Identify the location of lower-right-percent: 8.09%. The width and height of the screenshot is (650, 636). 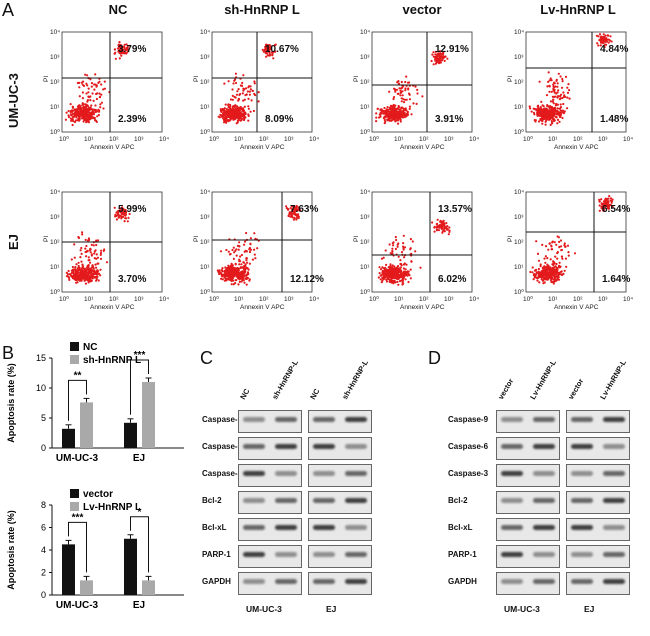
(279, 119).